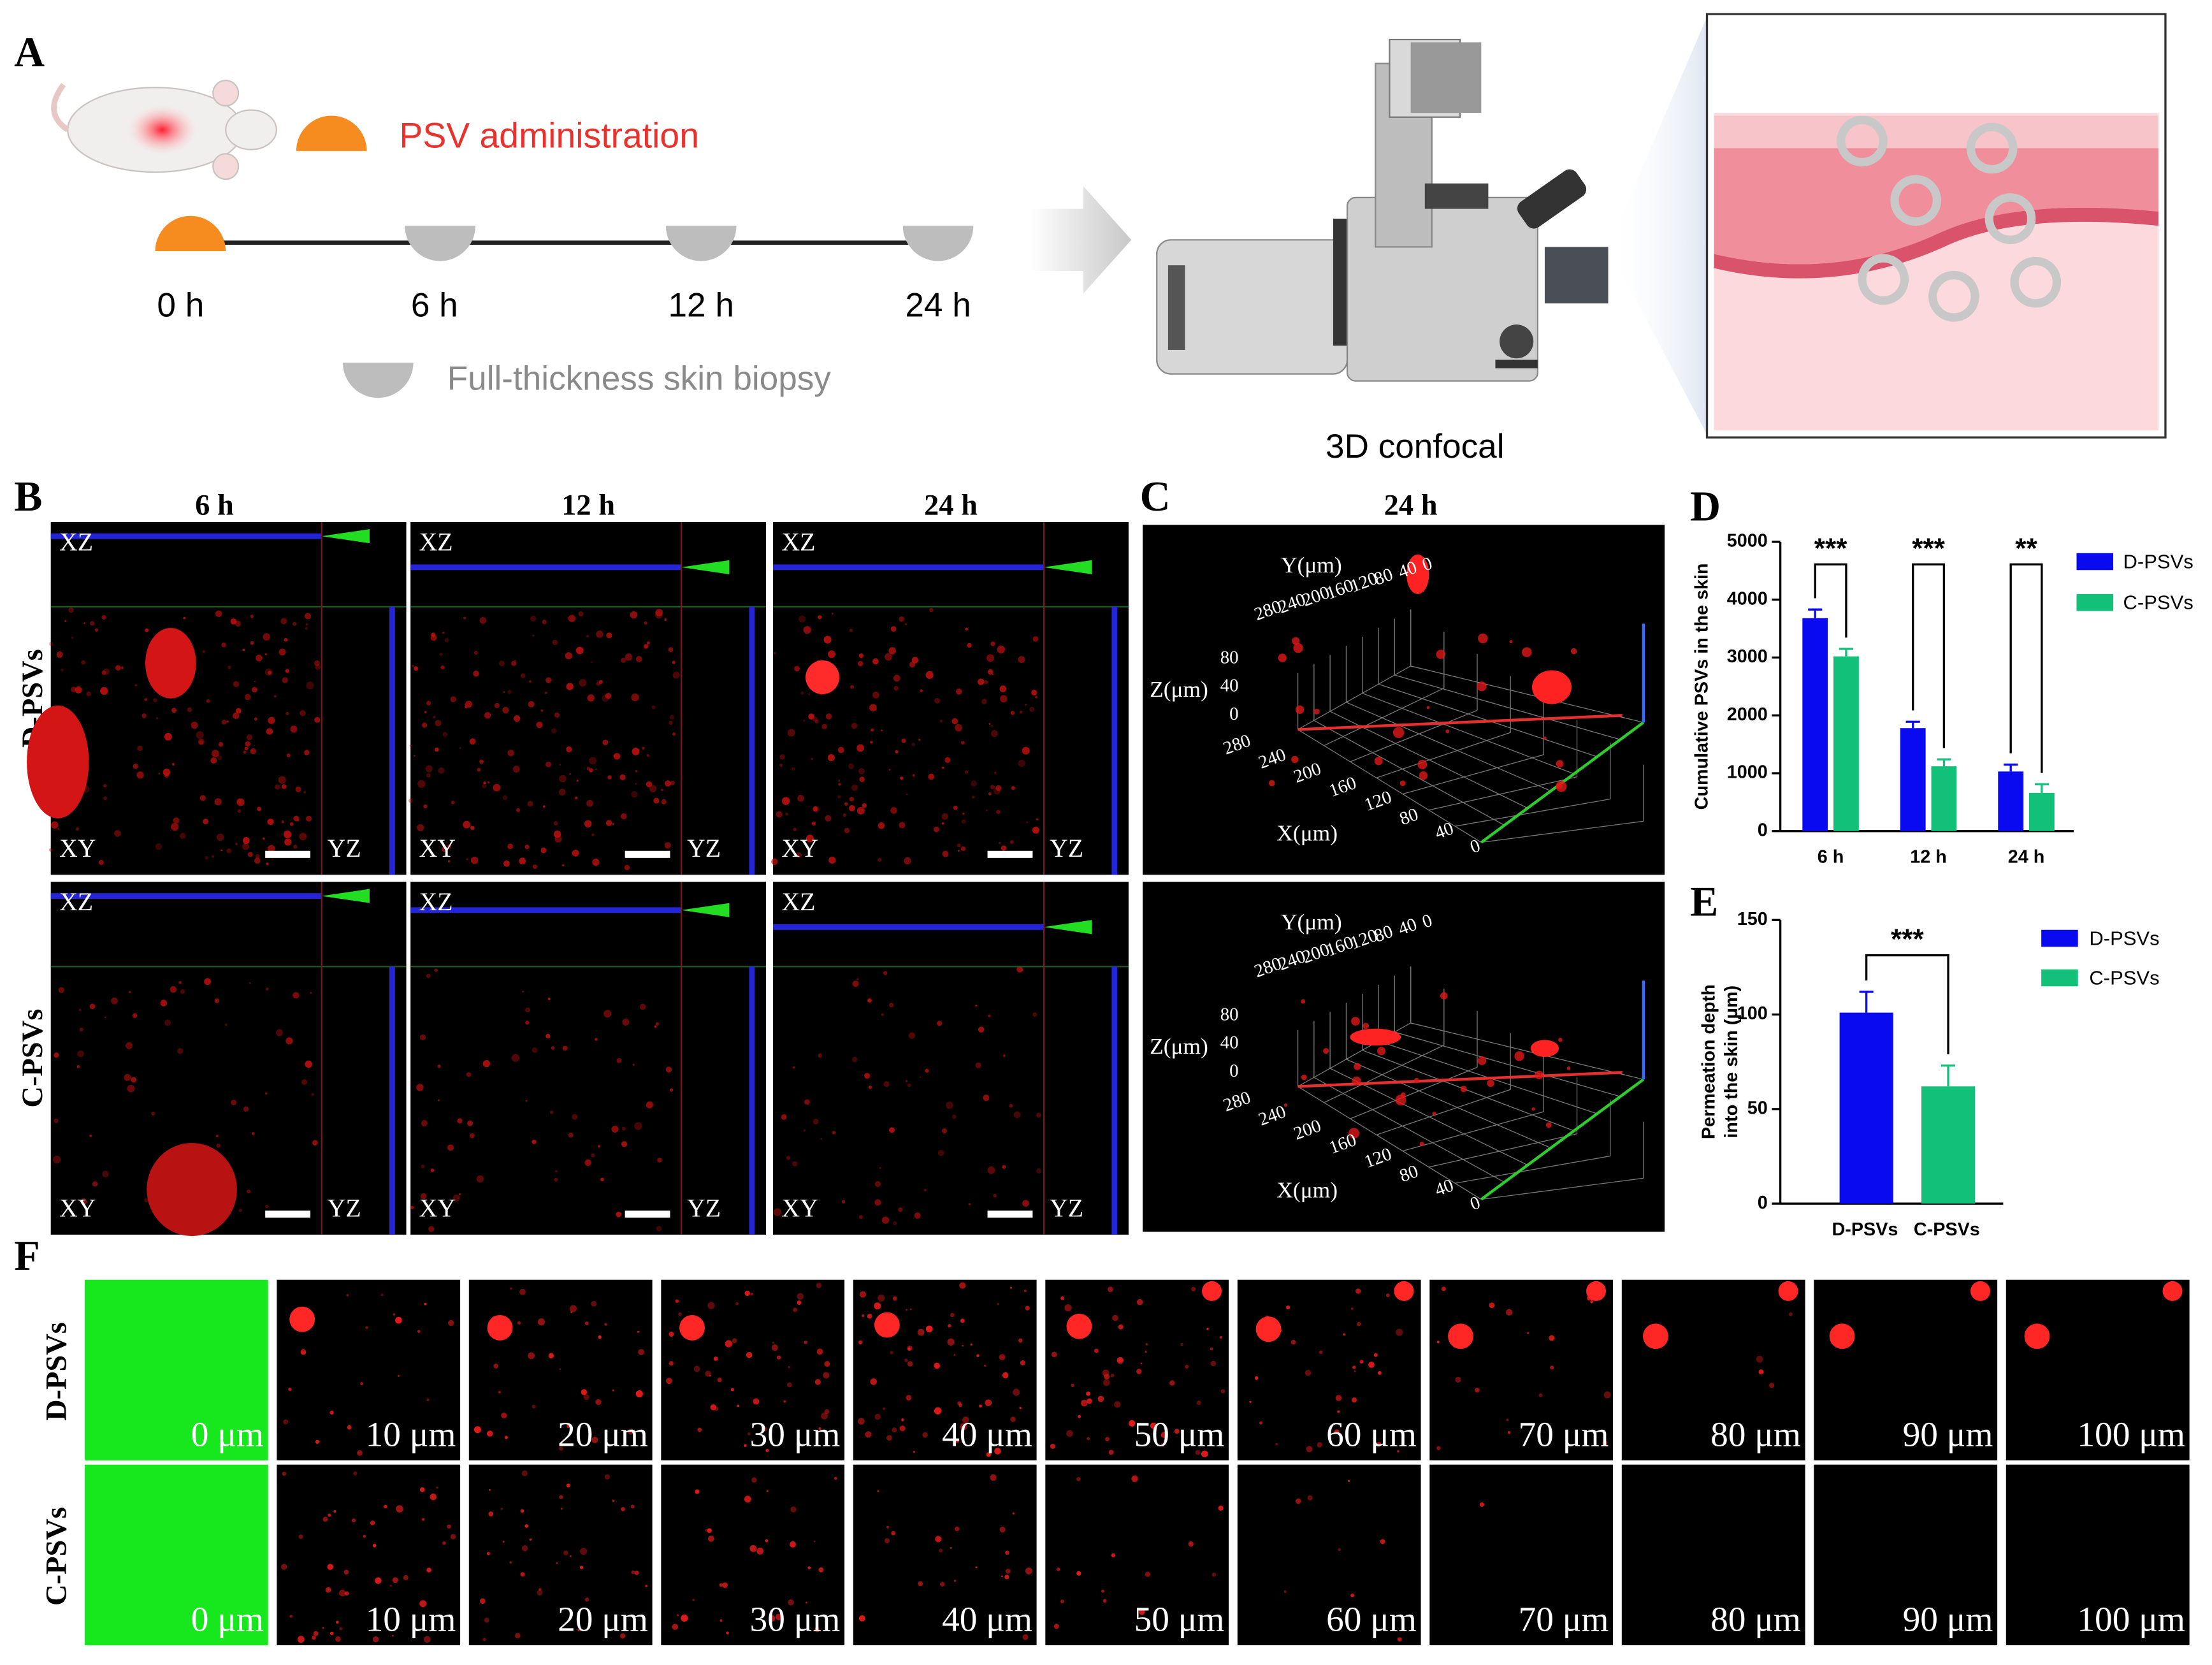 The width and height of the screenshot is (2212, 1665). Describe the element at coordinates (1564, 1434) in the screenshot. I see `depth-label: 70 μm` at that location.